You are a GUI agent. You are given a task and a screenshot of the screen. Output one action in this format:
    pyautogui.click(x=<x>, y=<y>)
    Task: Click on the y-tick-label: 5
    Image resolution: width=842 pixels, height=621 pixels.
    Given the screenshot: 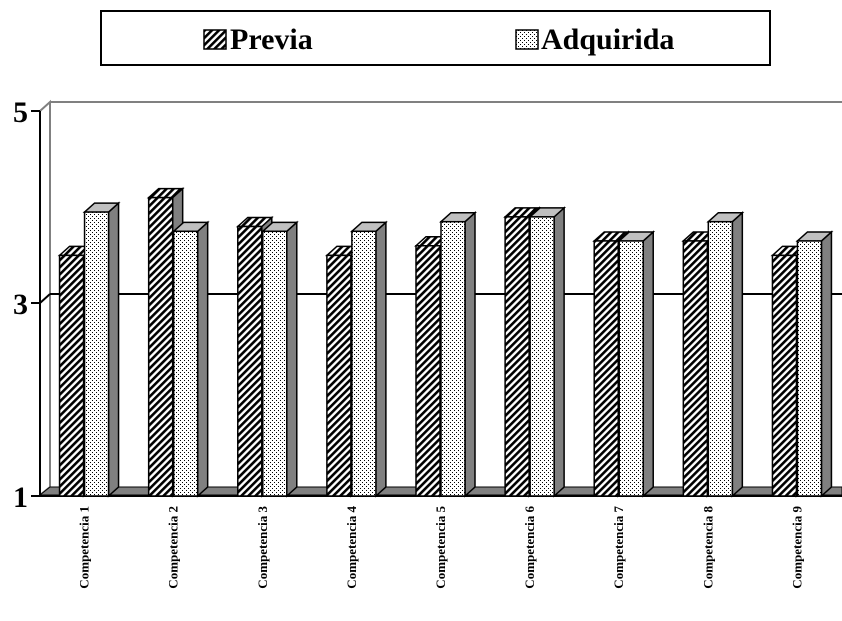 What is the action you would take?
    pyautogui.click(x=20, y=112)
    